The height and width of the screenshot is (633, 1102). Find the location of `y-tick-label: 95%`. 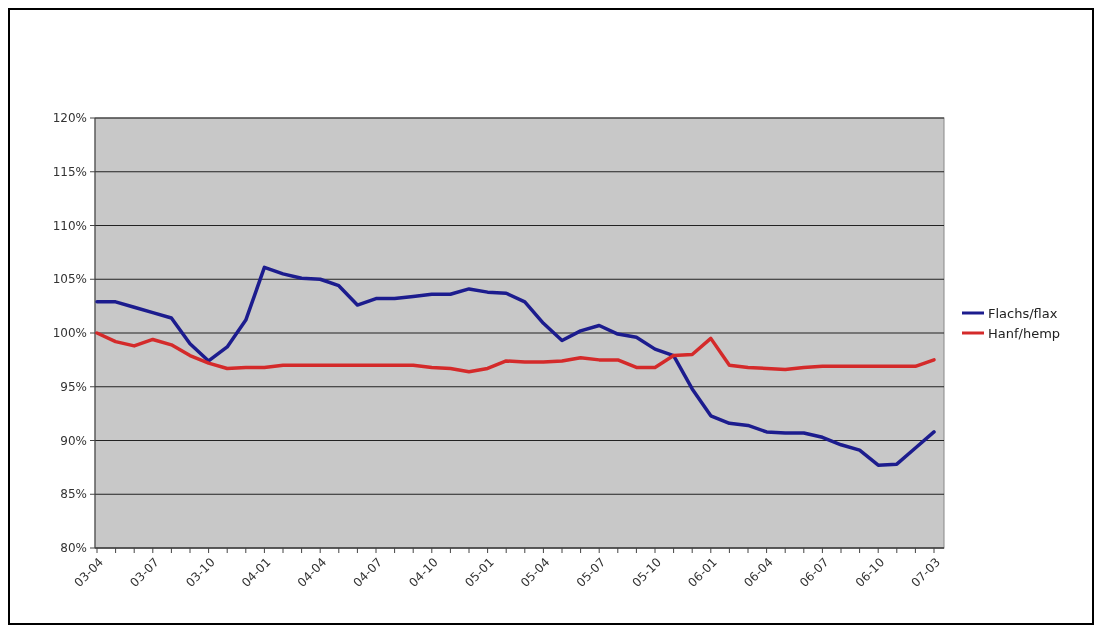

y-tick-label: 95% is located at coordinates (73, 386).